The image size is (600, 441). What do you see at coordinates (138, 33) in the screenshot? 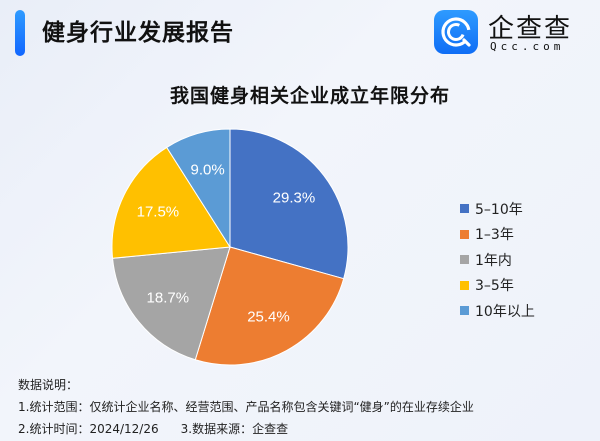
I see `report-title: 健身行业发展报告` at bounding box center [138, 33].